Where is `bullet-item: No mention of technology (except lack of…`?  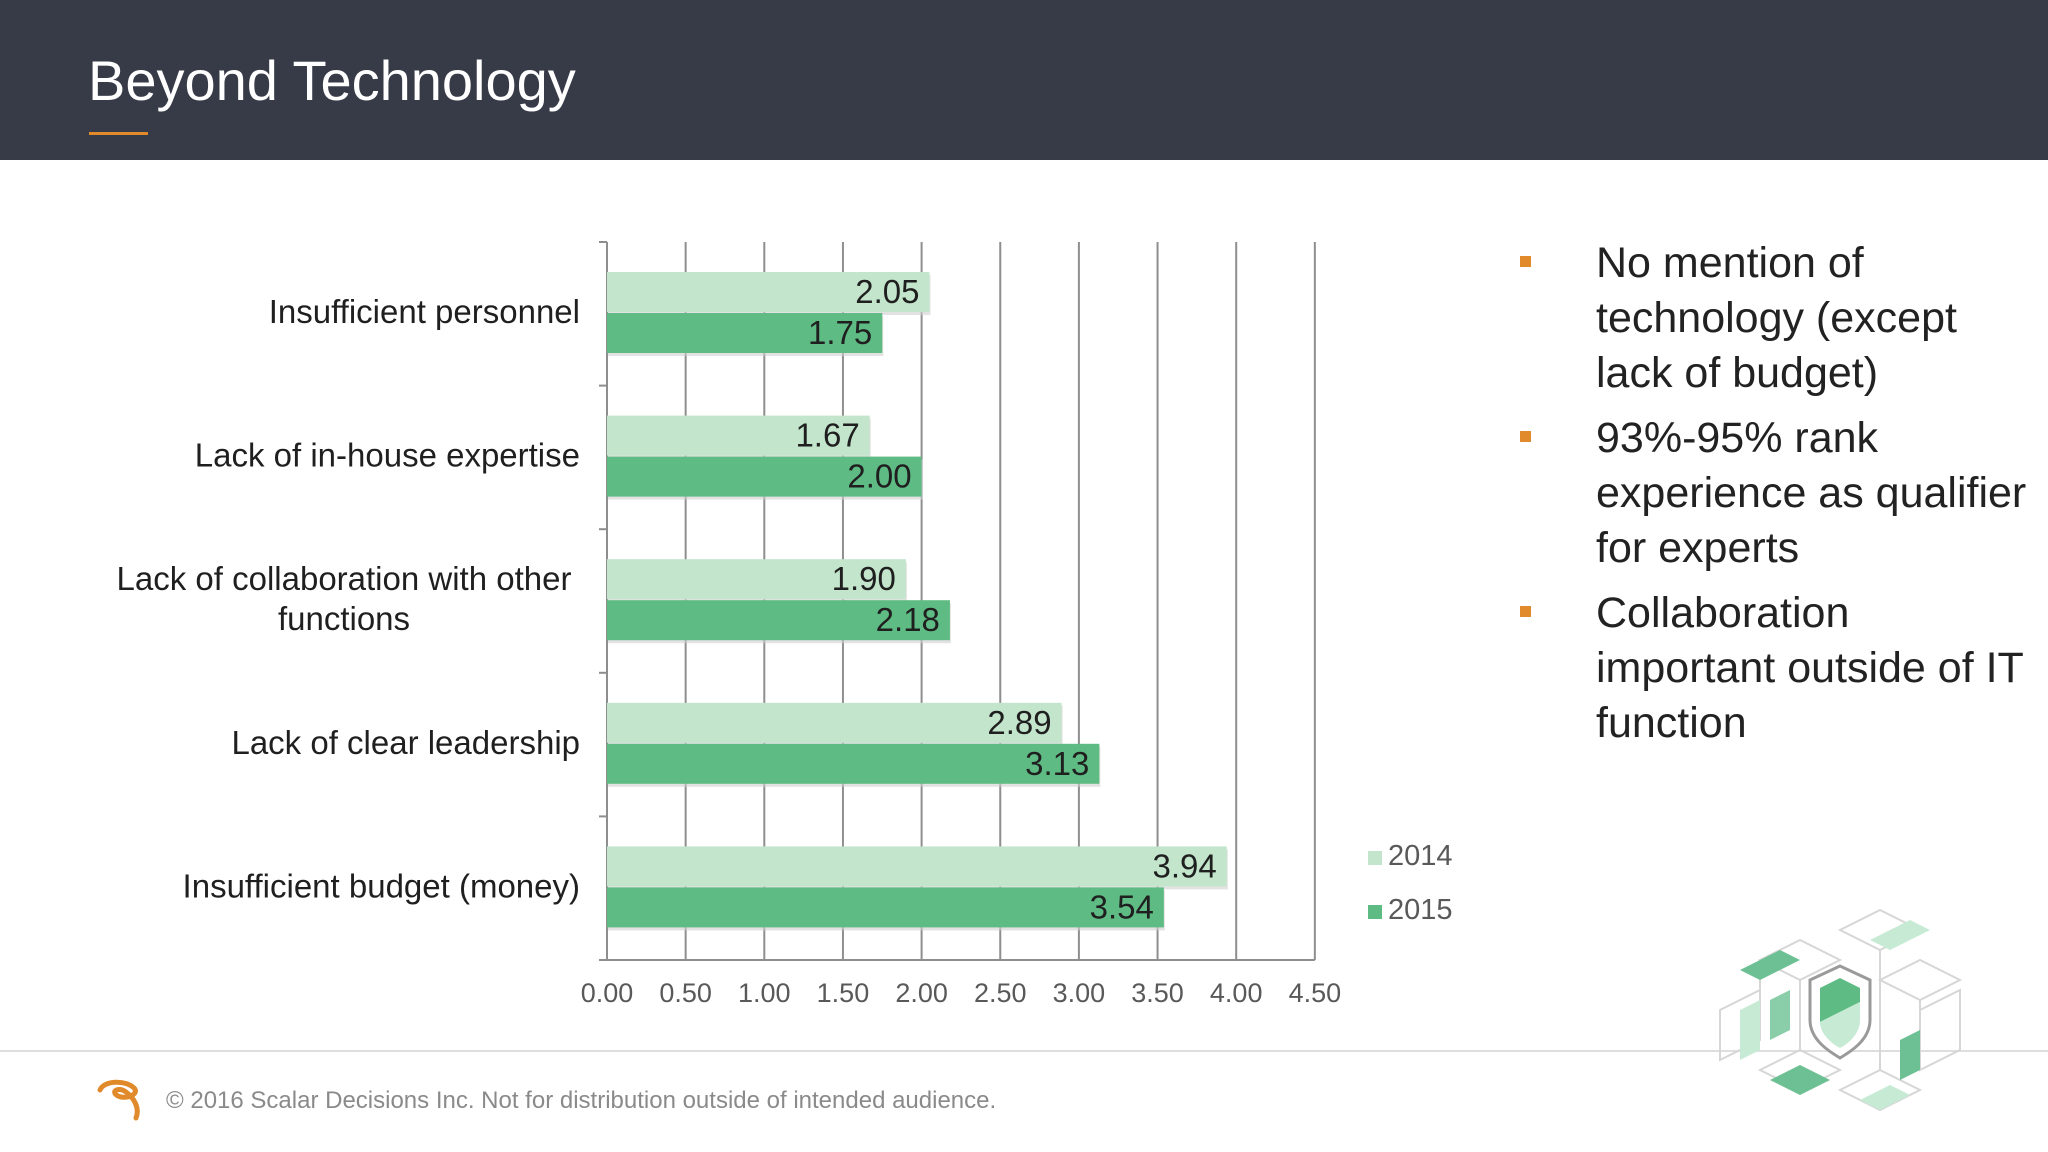 bullet-item: No mention of technology (except lack of… is located at coordinates (1776, 318).